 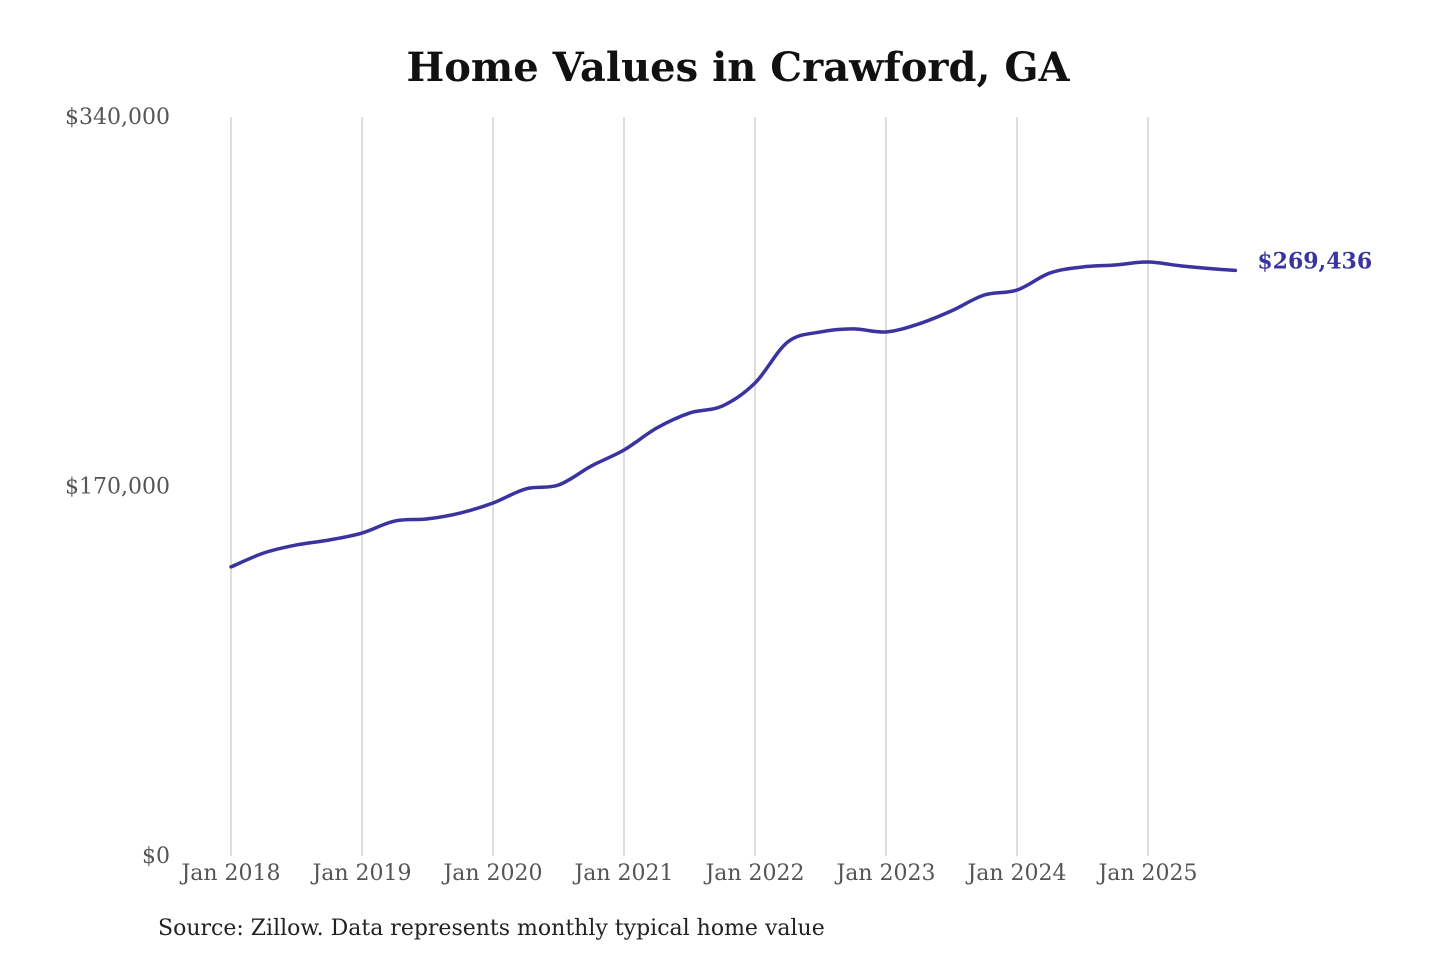 I want to click on chart-title: Home Values in Crawford, GA, so click(x=738, y=67).